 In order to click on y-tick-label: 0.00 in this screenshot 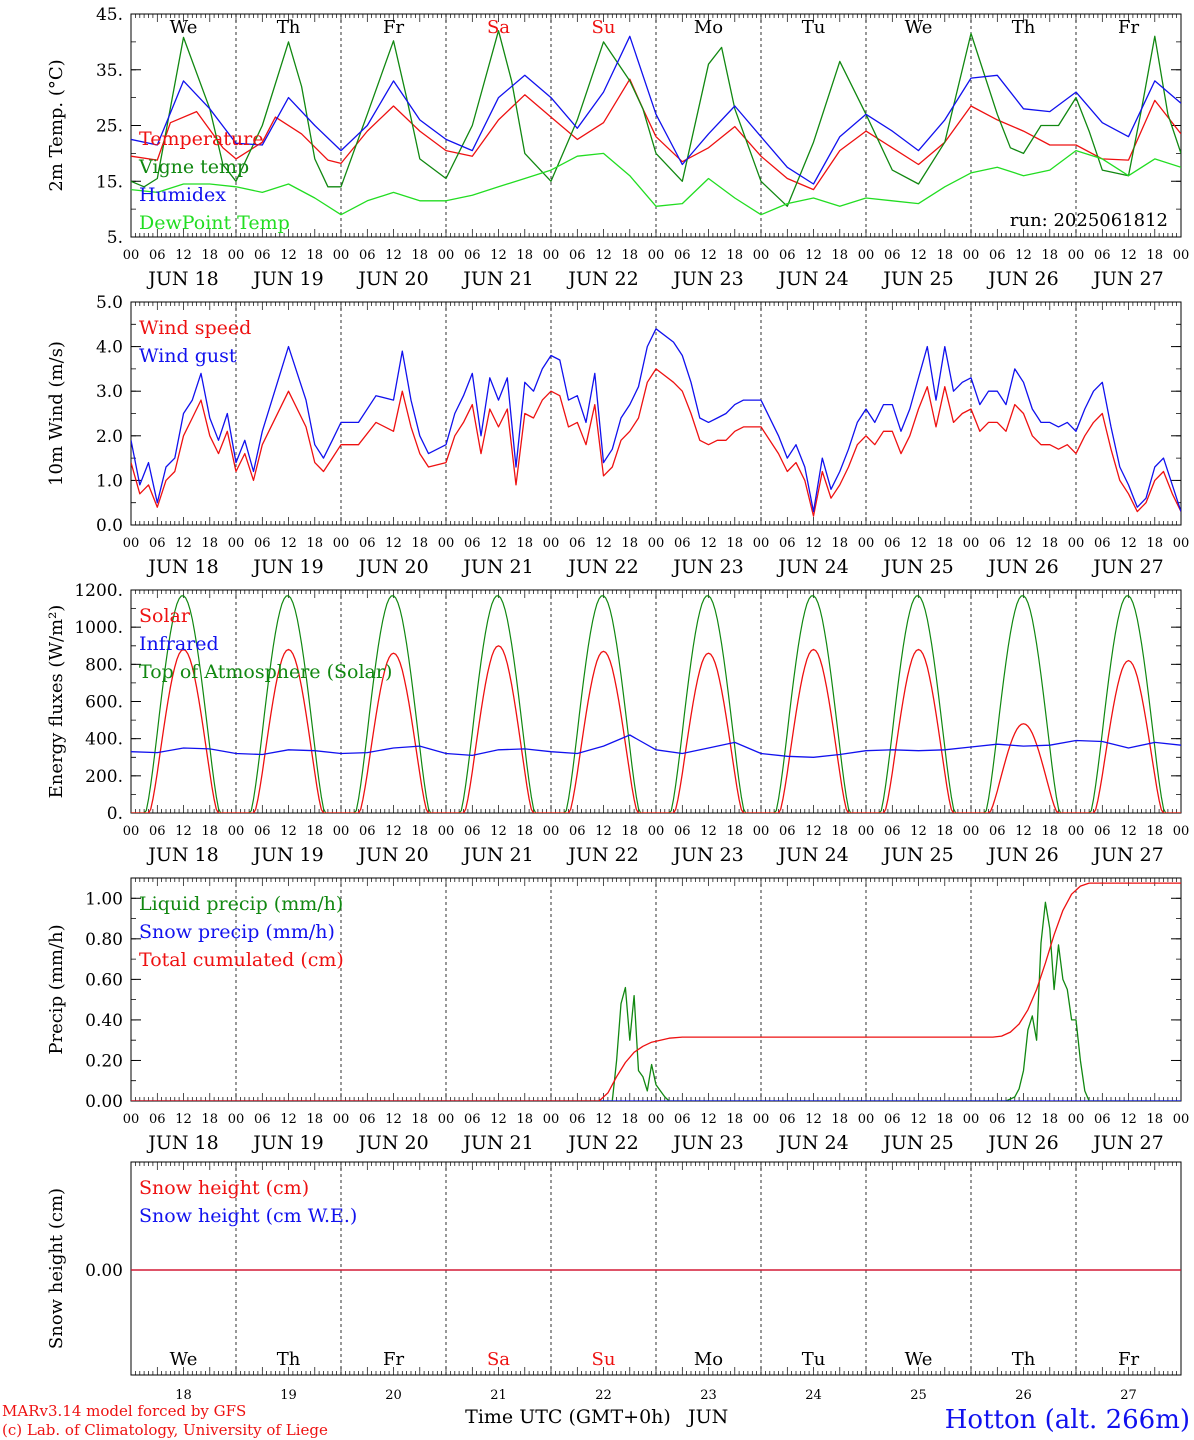, I will do `click(104, 1271)`.